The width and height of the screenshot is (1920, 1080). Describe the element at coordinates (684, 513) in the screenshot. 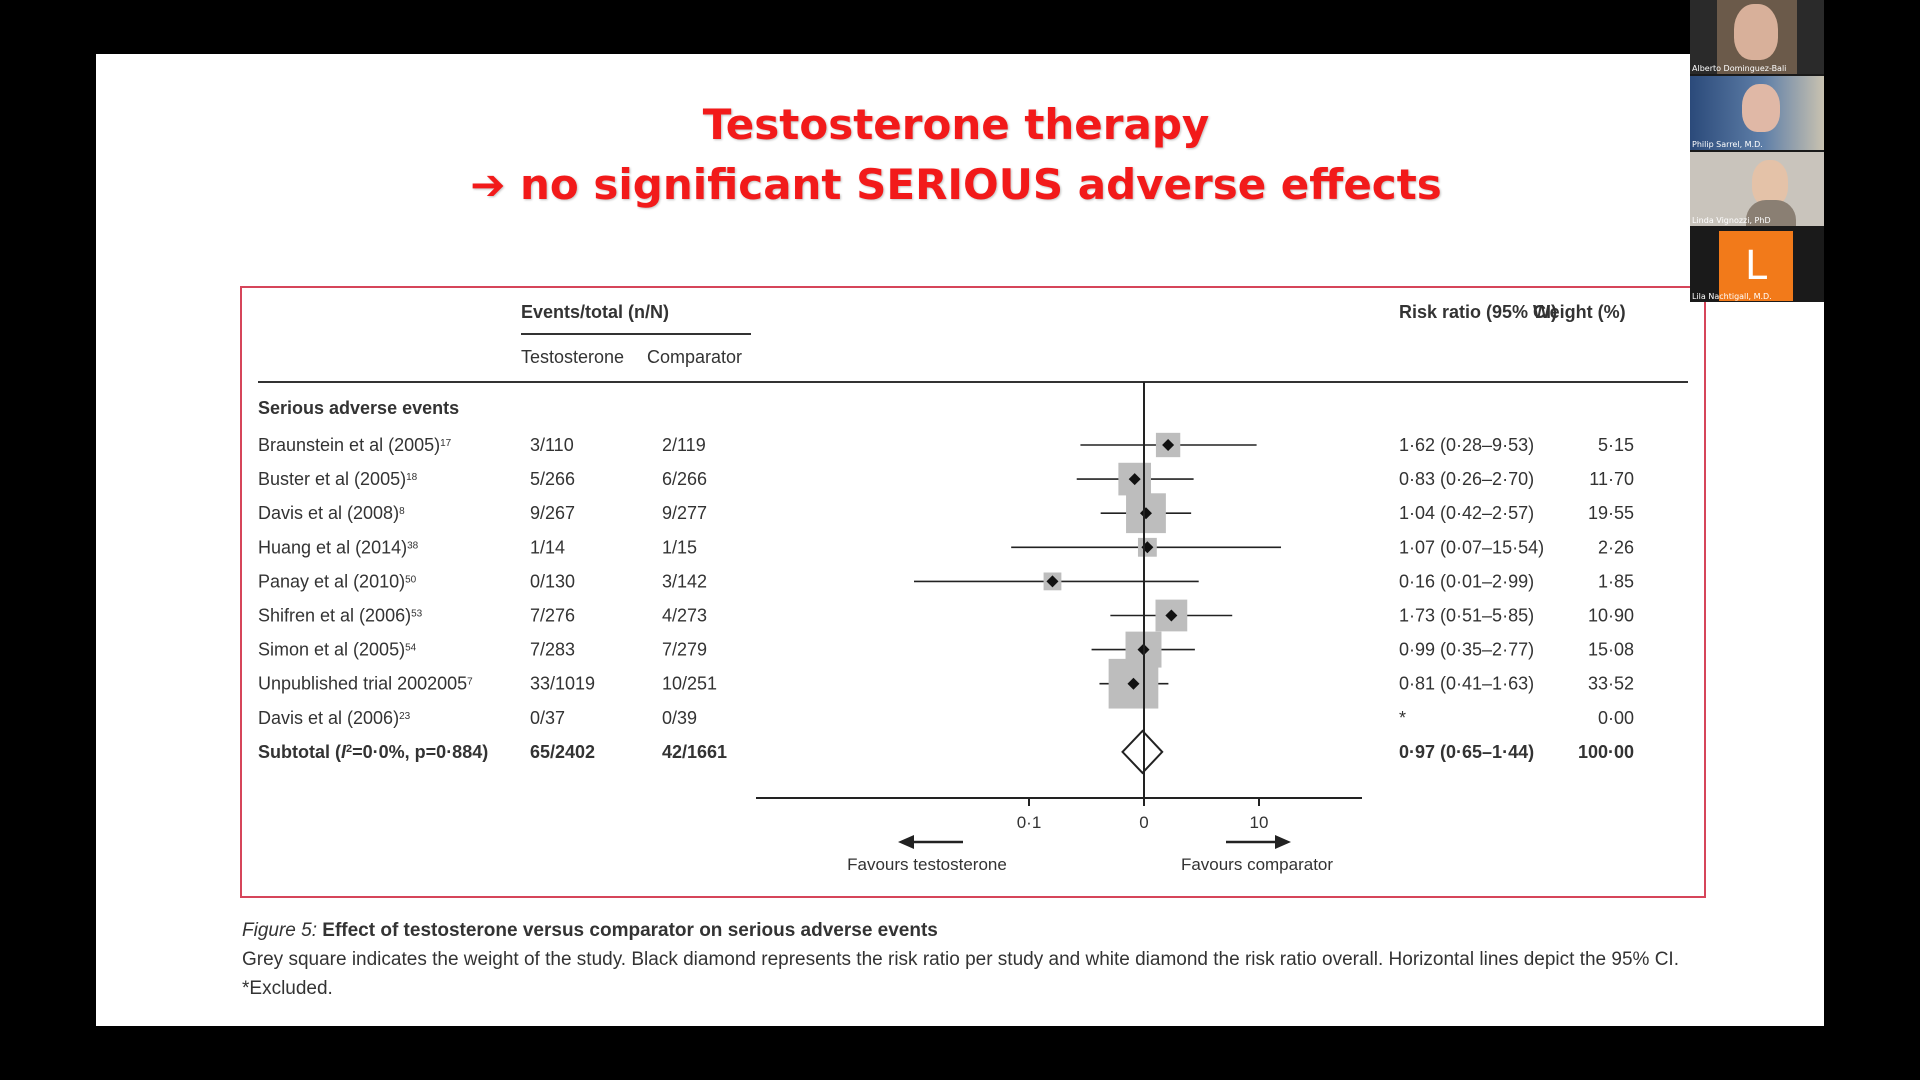

I see `comparator-count: 9/277` at that location.